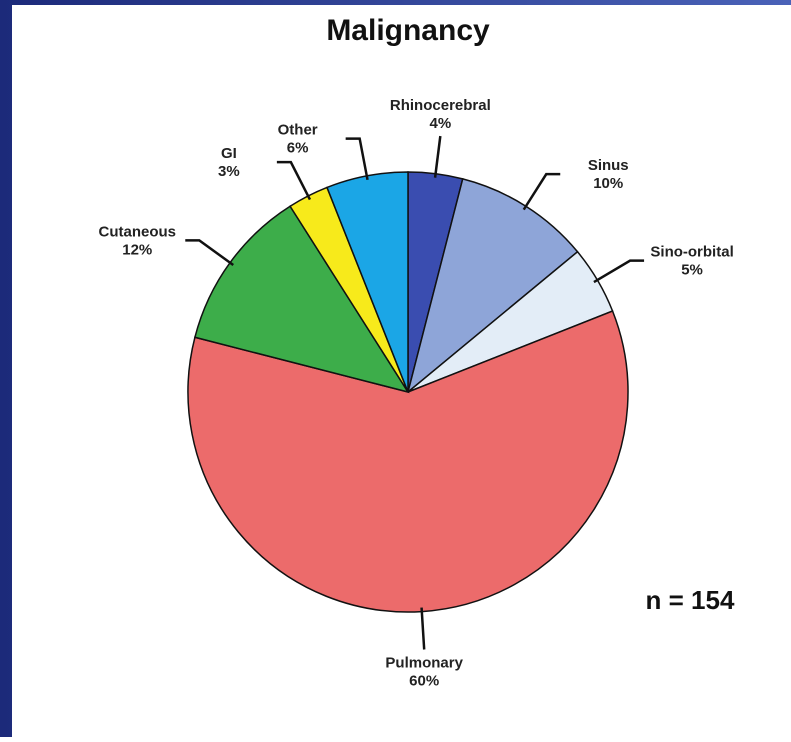 This screenshot has width=791, height=742. Describe the element at coordinates (608, 183) in the screenshot. I see `slice-value-label: 10%` at that location.